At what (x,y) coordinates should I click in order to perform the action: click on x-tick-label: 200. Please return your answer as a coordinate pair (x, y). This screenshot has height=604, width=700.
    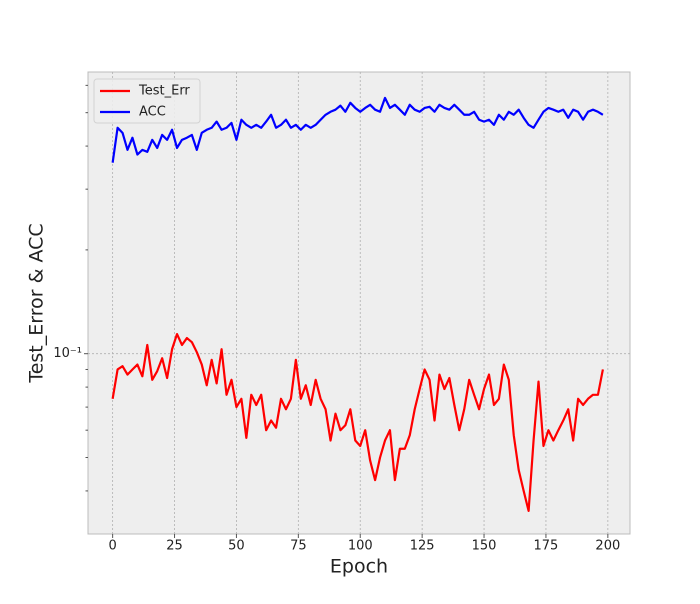
    Looking at the image, I should click on (607, 546).